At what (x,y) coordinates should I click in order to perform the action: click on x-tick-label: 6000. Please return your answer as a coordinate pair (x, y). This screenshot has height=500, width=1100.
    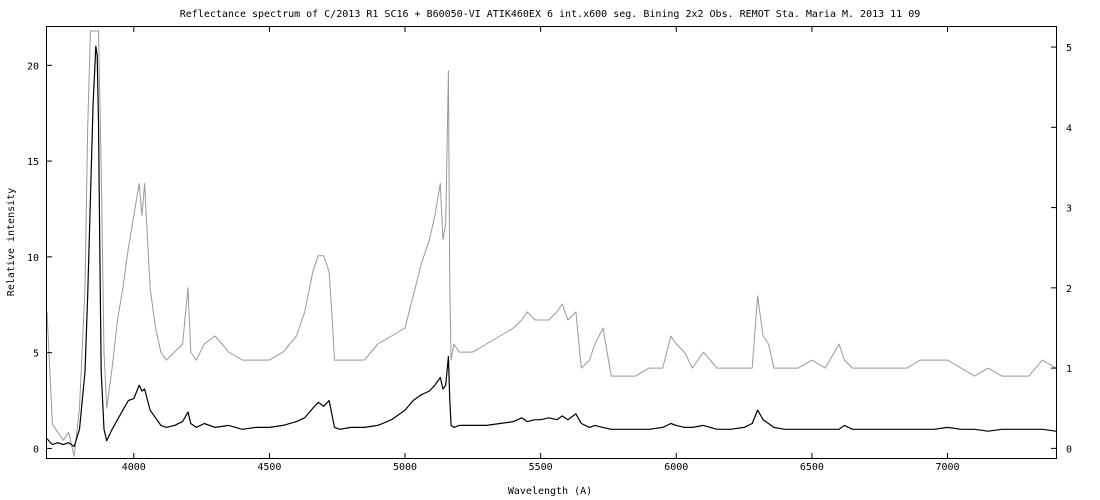
    Looking at the image, I should click on (676, 467).